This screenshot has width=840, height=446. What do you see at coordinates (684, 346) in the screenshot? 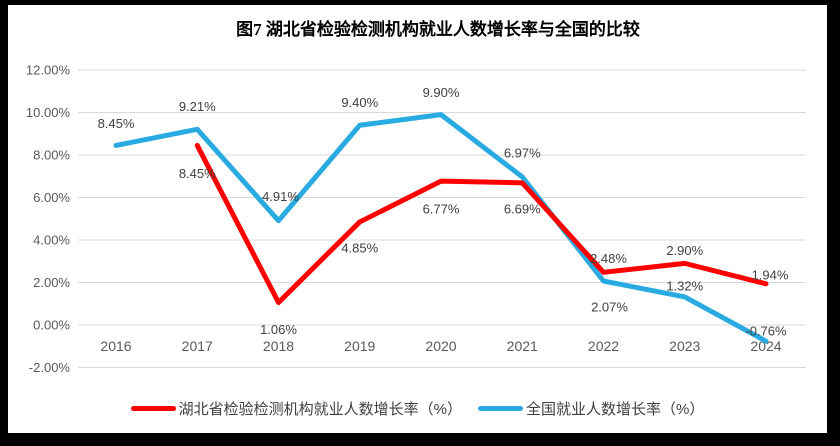
I see `x-tick-label: 2023` at bounding box center [684, 346].